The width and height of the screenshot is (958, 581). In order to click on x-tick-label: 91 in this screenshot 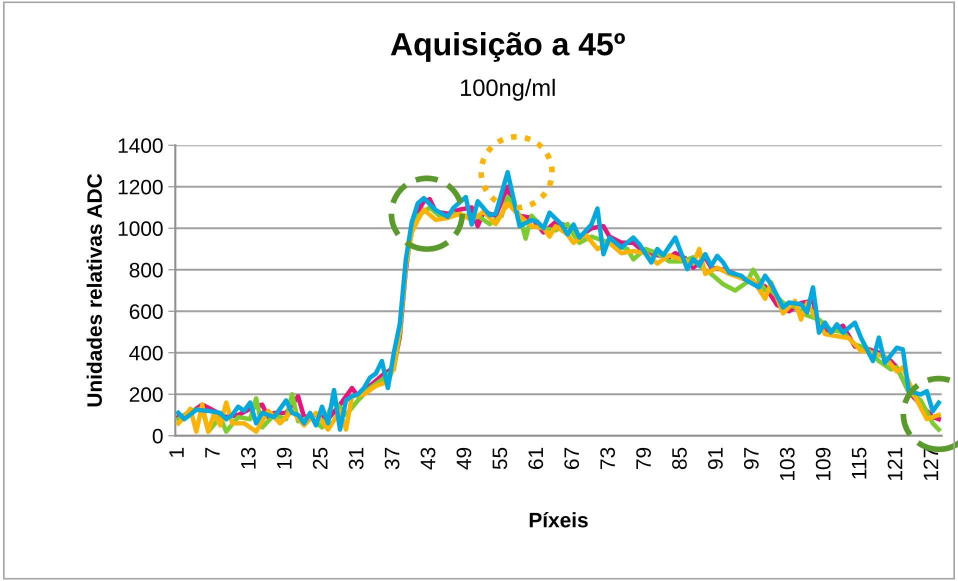, I will do `click(715, 459)`.